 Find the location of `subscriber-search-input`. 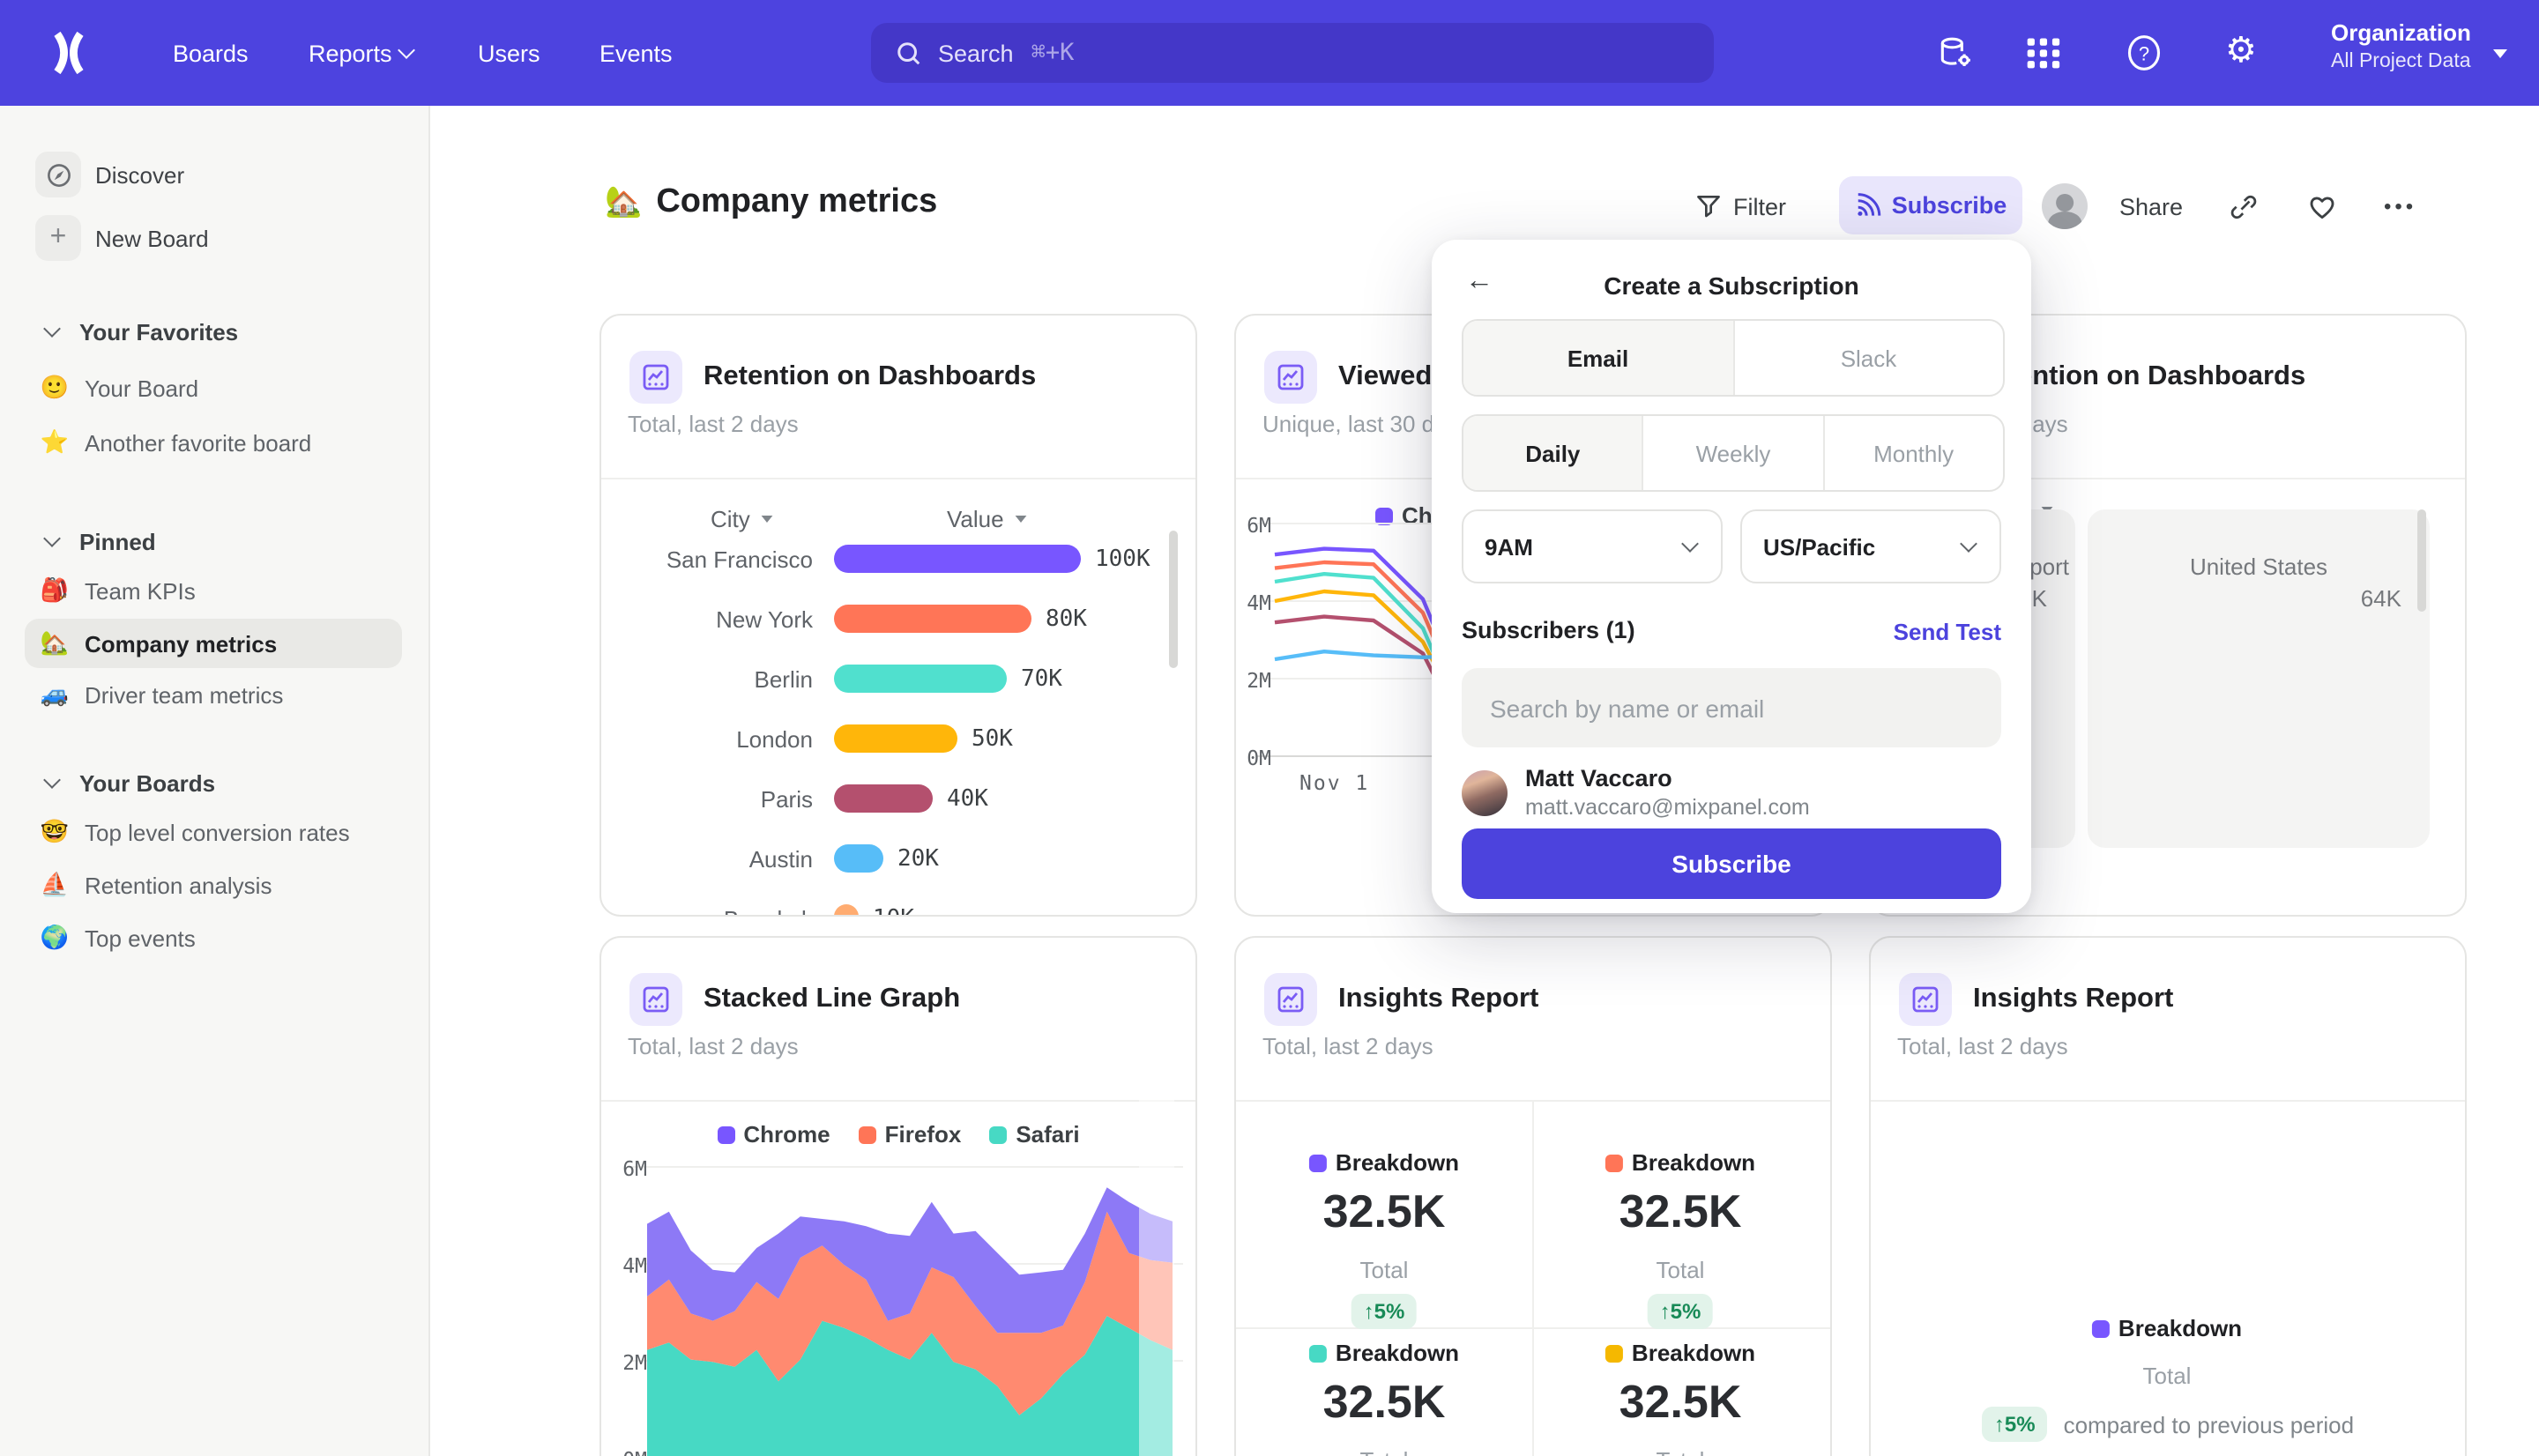

subscriber-search-input is located at coordinates (1731, 707).